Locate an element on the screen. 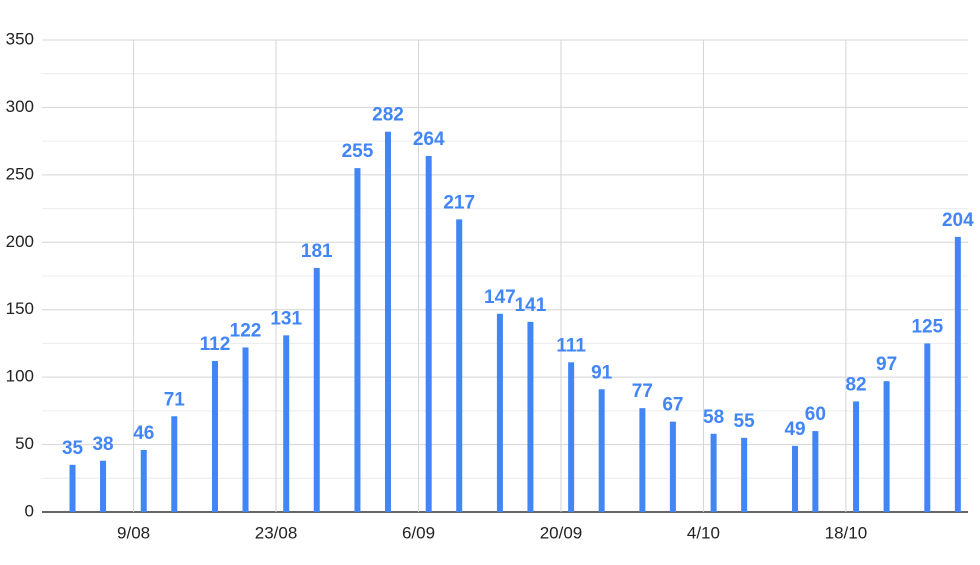  value-label: 49 is located at coordinates (794, 429).